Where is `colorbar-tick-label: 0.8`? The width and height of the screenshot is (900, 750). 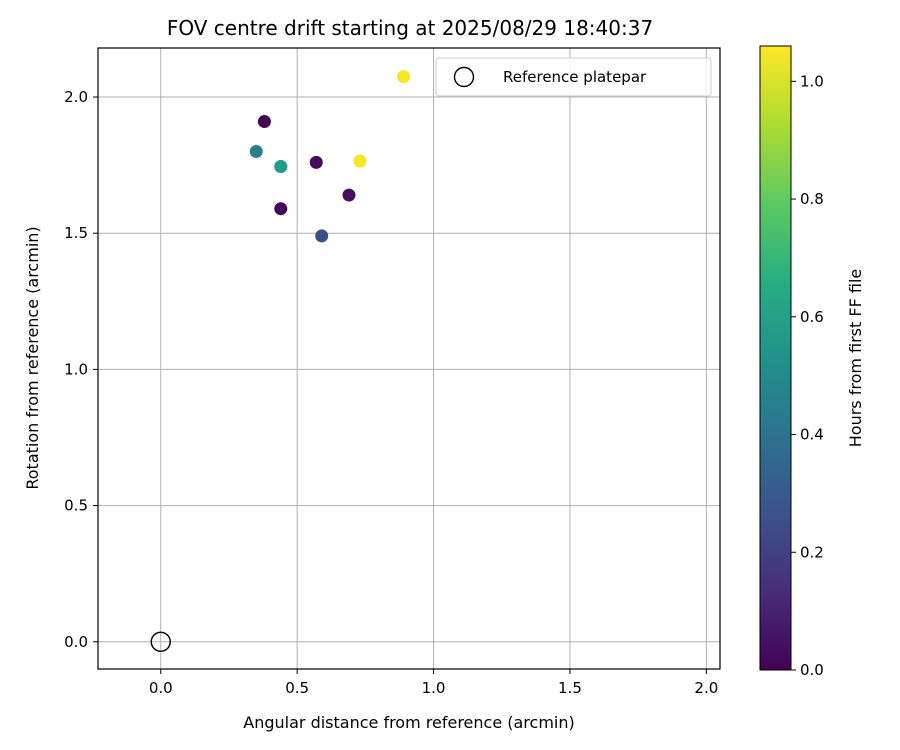
colorbar-tick-label: 0.8 is located at coordinates (812, 199).